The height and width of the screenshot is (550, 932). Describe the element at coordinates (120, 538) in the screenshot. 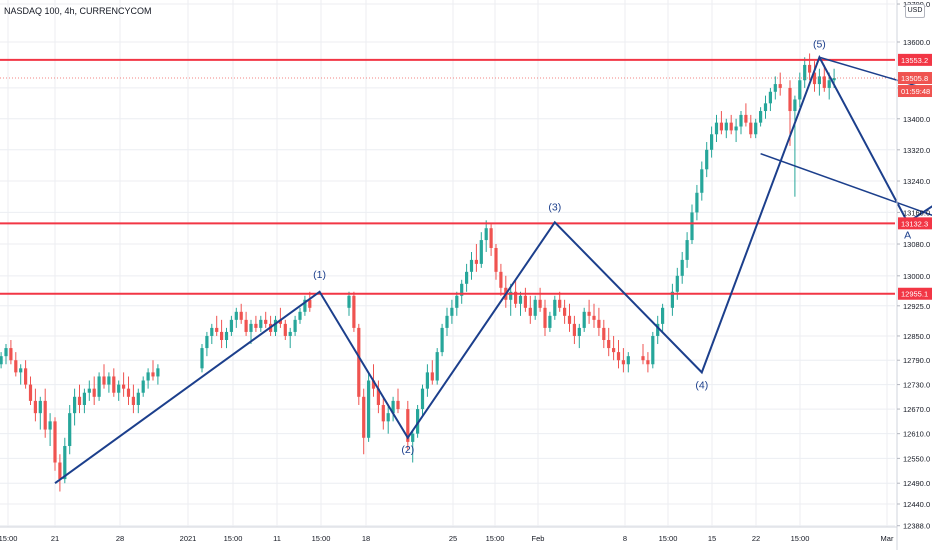

I see `time-tick-label: 28` at that location.